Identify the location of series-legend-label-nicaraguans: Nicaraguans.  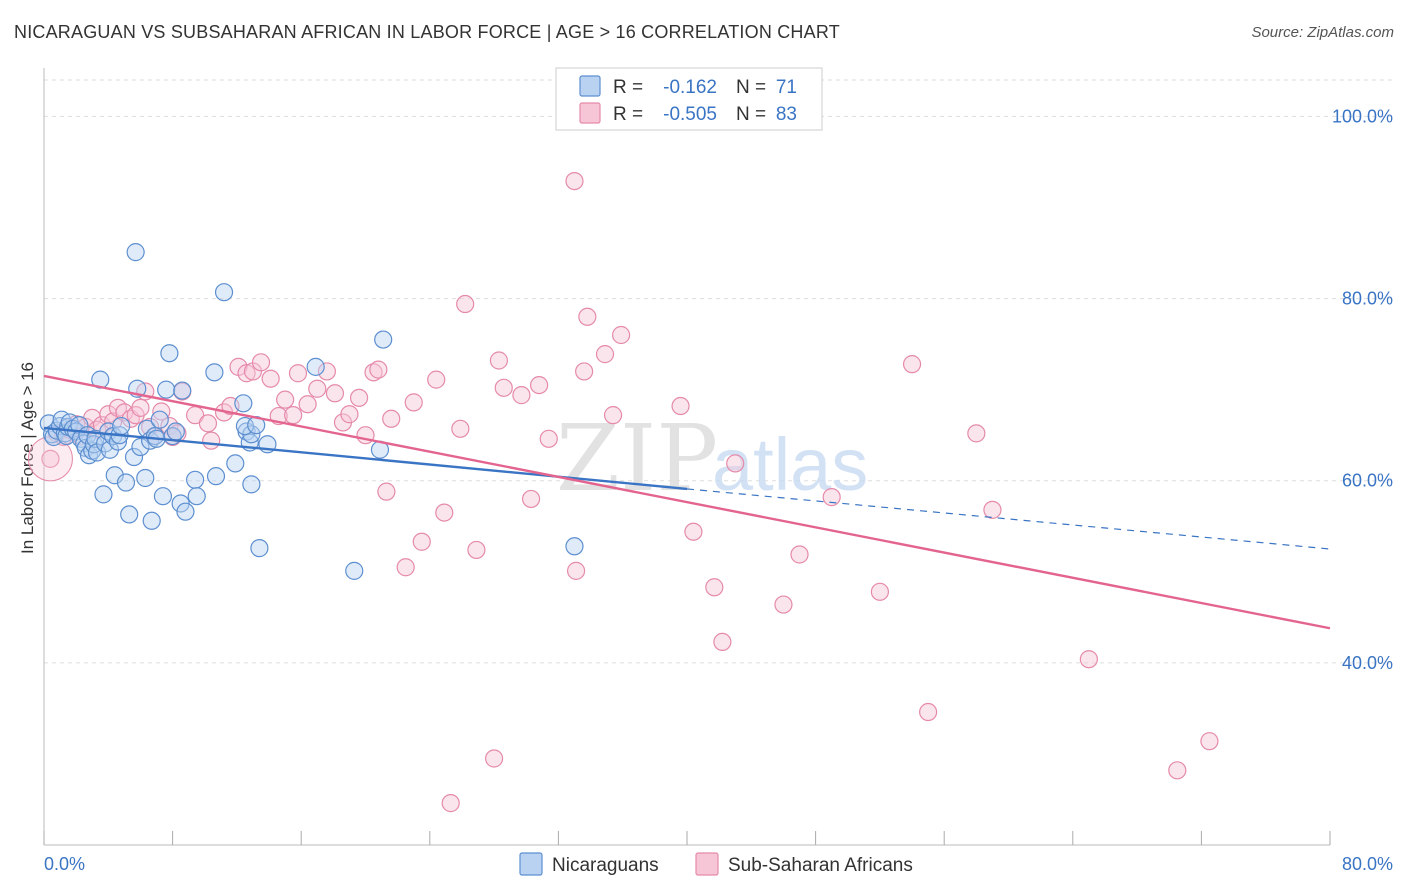
(605, 865).